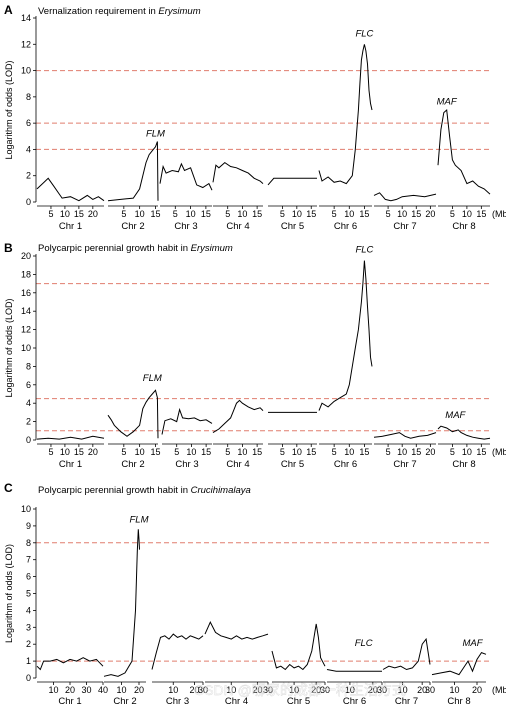 This screenshot has height=704, width=506. I want to click on chromosome-label: Chr 1, so click(70, 464).